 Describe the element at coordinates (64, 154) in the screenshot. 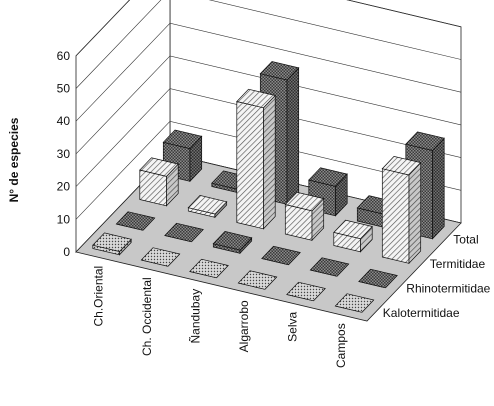

I see `y-tick-label: 30` at that location.